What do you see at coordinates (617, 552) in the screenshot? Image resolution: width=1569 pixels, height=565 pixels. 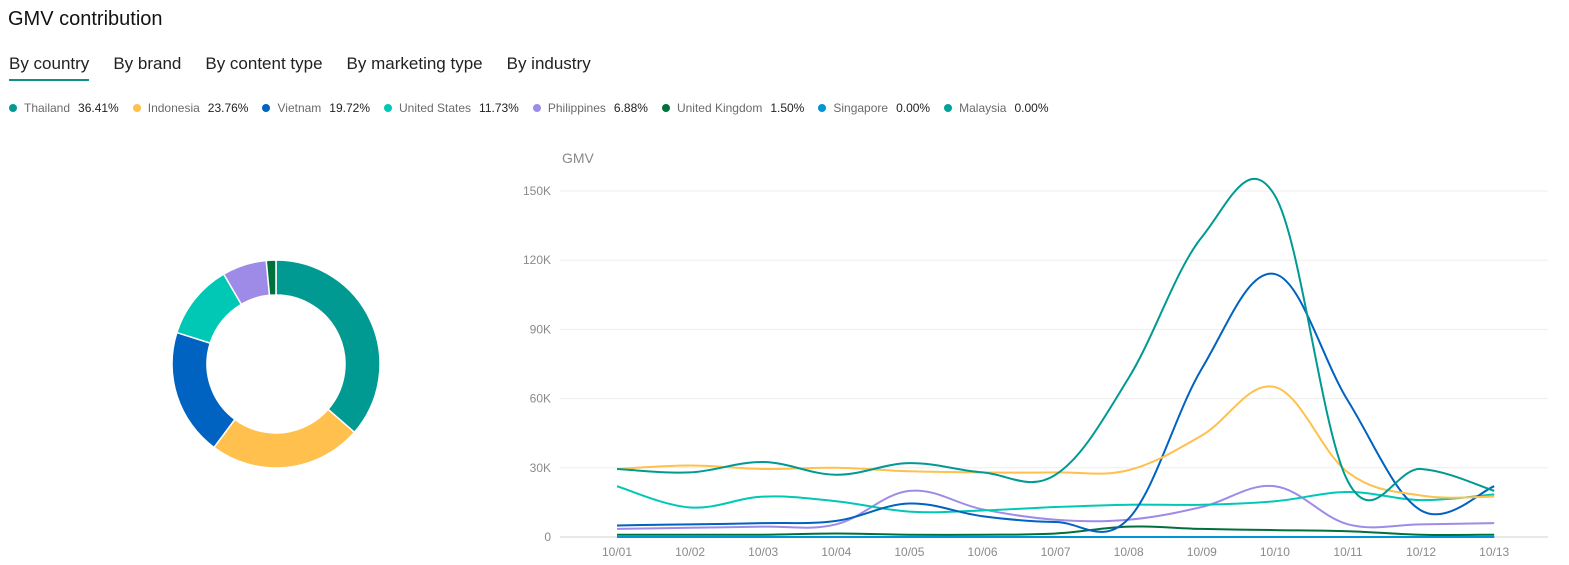 I see `x-tick-label: 10/01` at bounding box center [617, 552].